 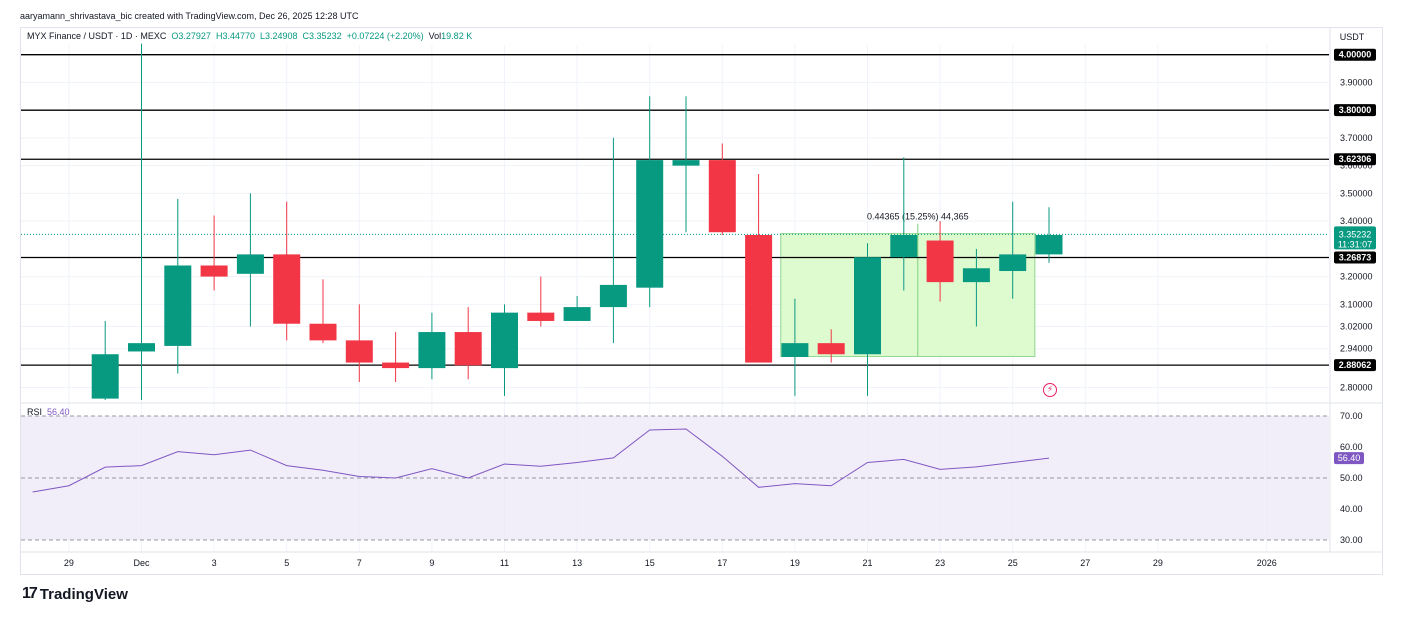 I want to click on level-price-tag-label: 4.00000, so click(x=1355, y=55).